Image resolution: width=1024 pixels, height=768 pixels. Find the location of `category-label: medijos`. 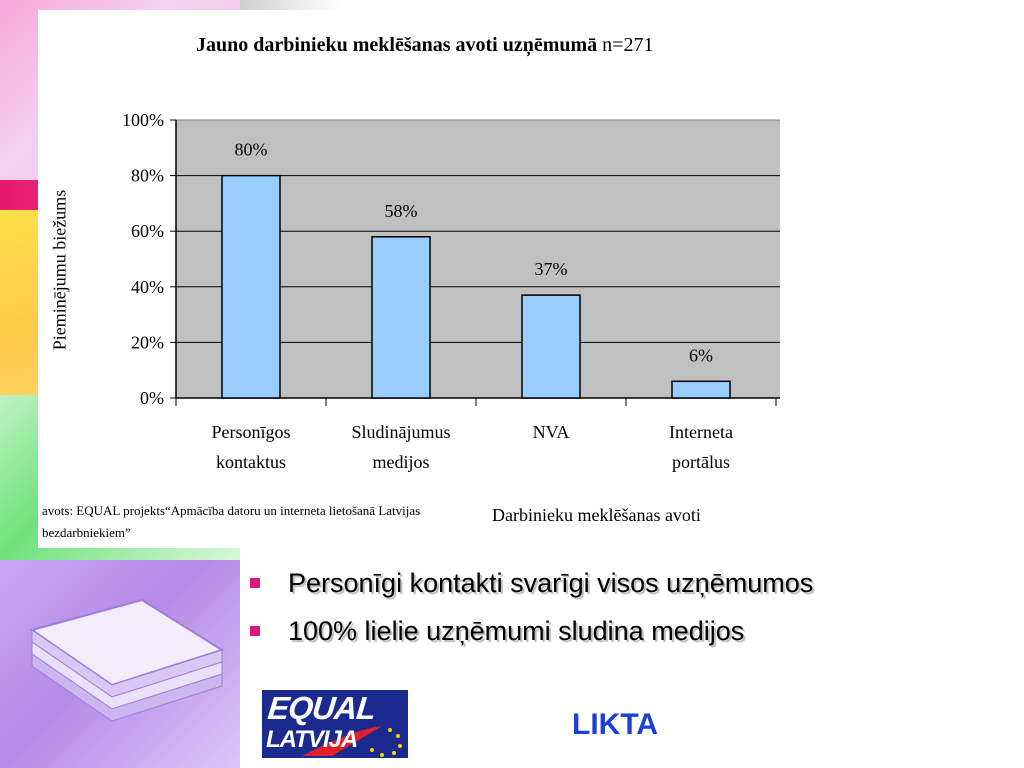

category-label: medijos is located at coordinates (401, 462).